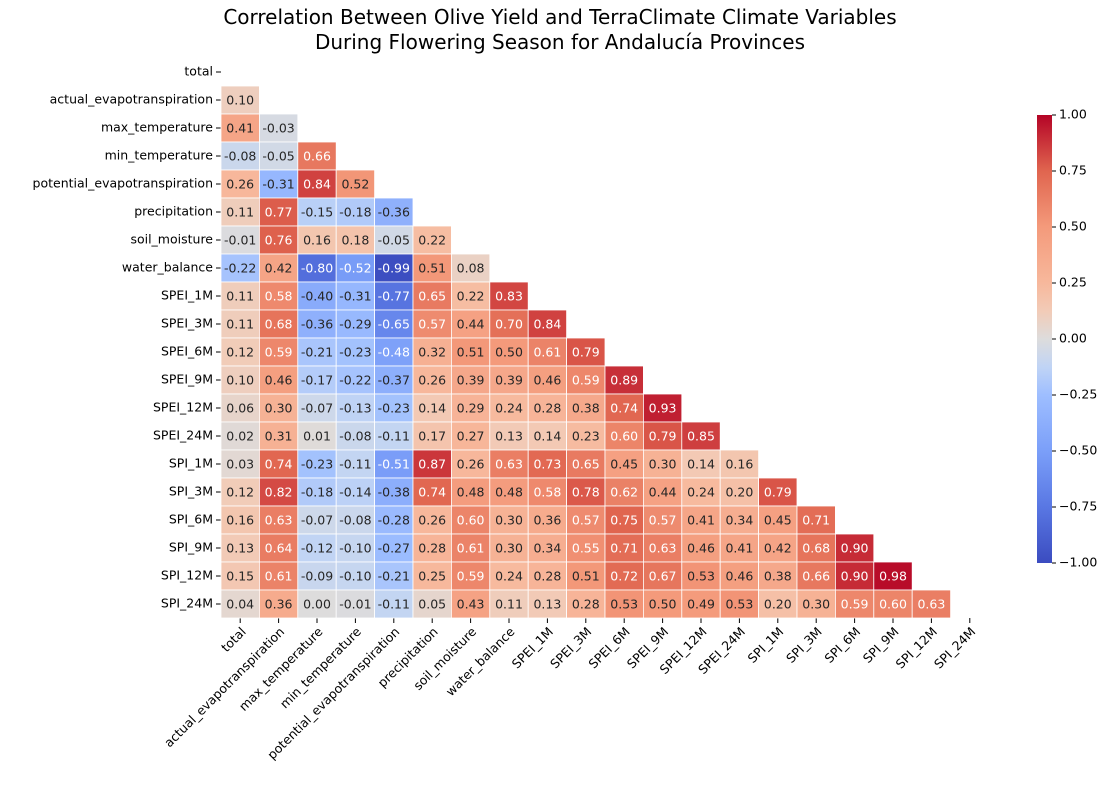 Image resolution: width=1120 pixels, height=790 pixels. I want to click on cell-label: 0.28, so click(547, 576).